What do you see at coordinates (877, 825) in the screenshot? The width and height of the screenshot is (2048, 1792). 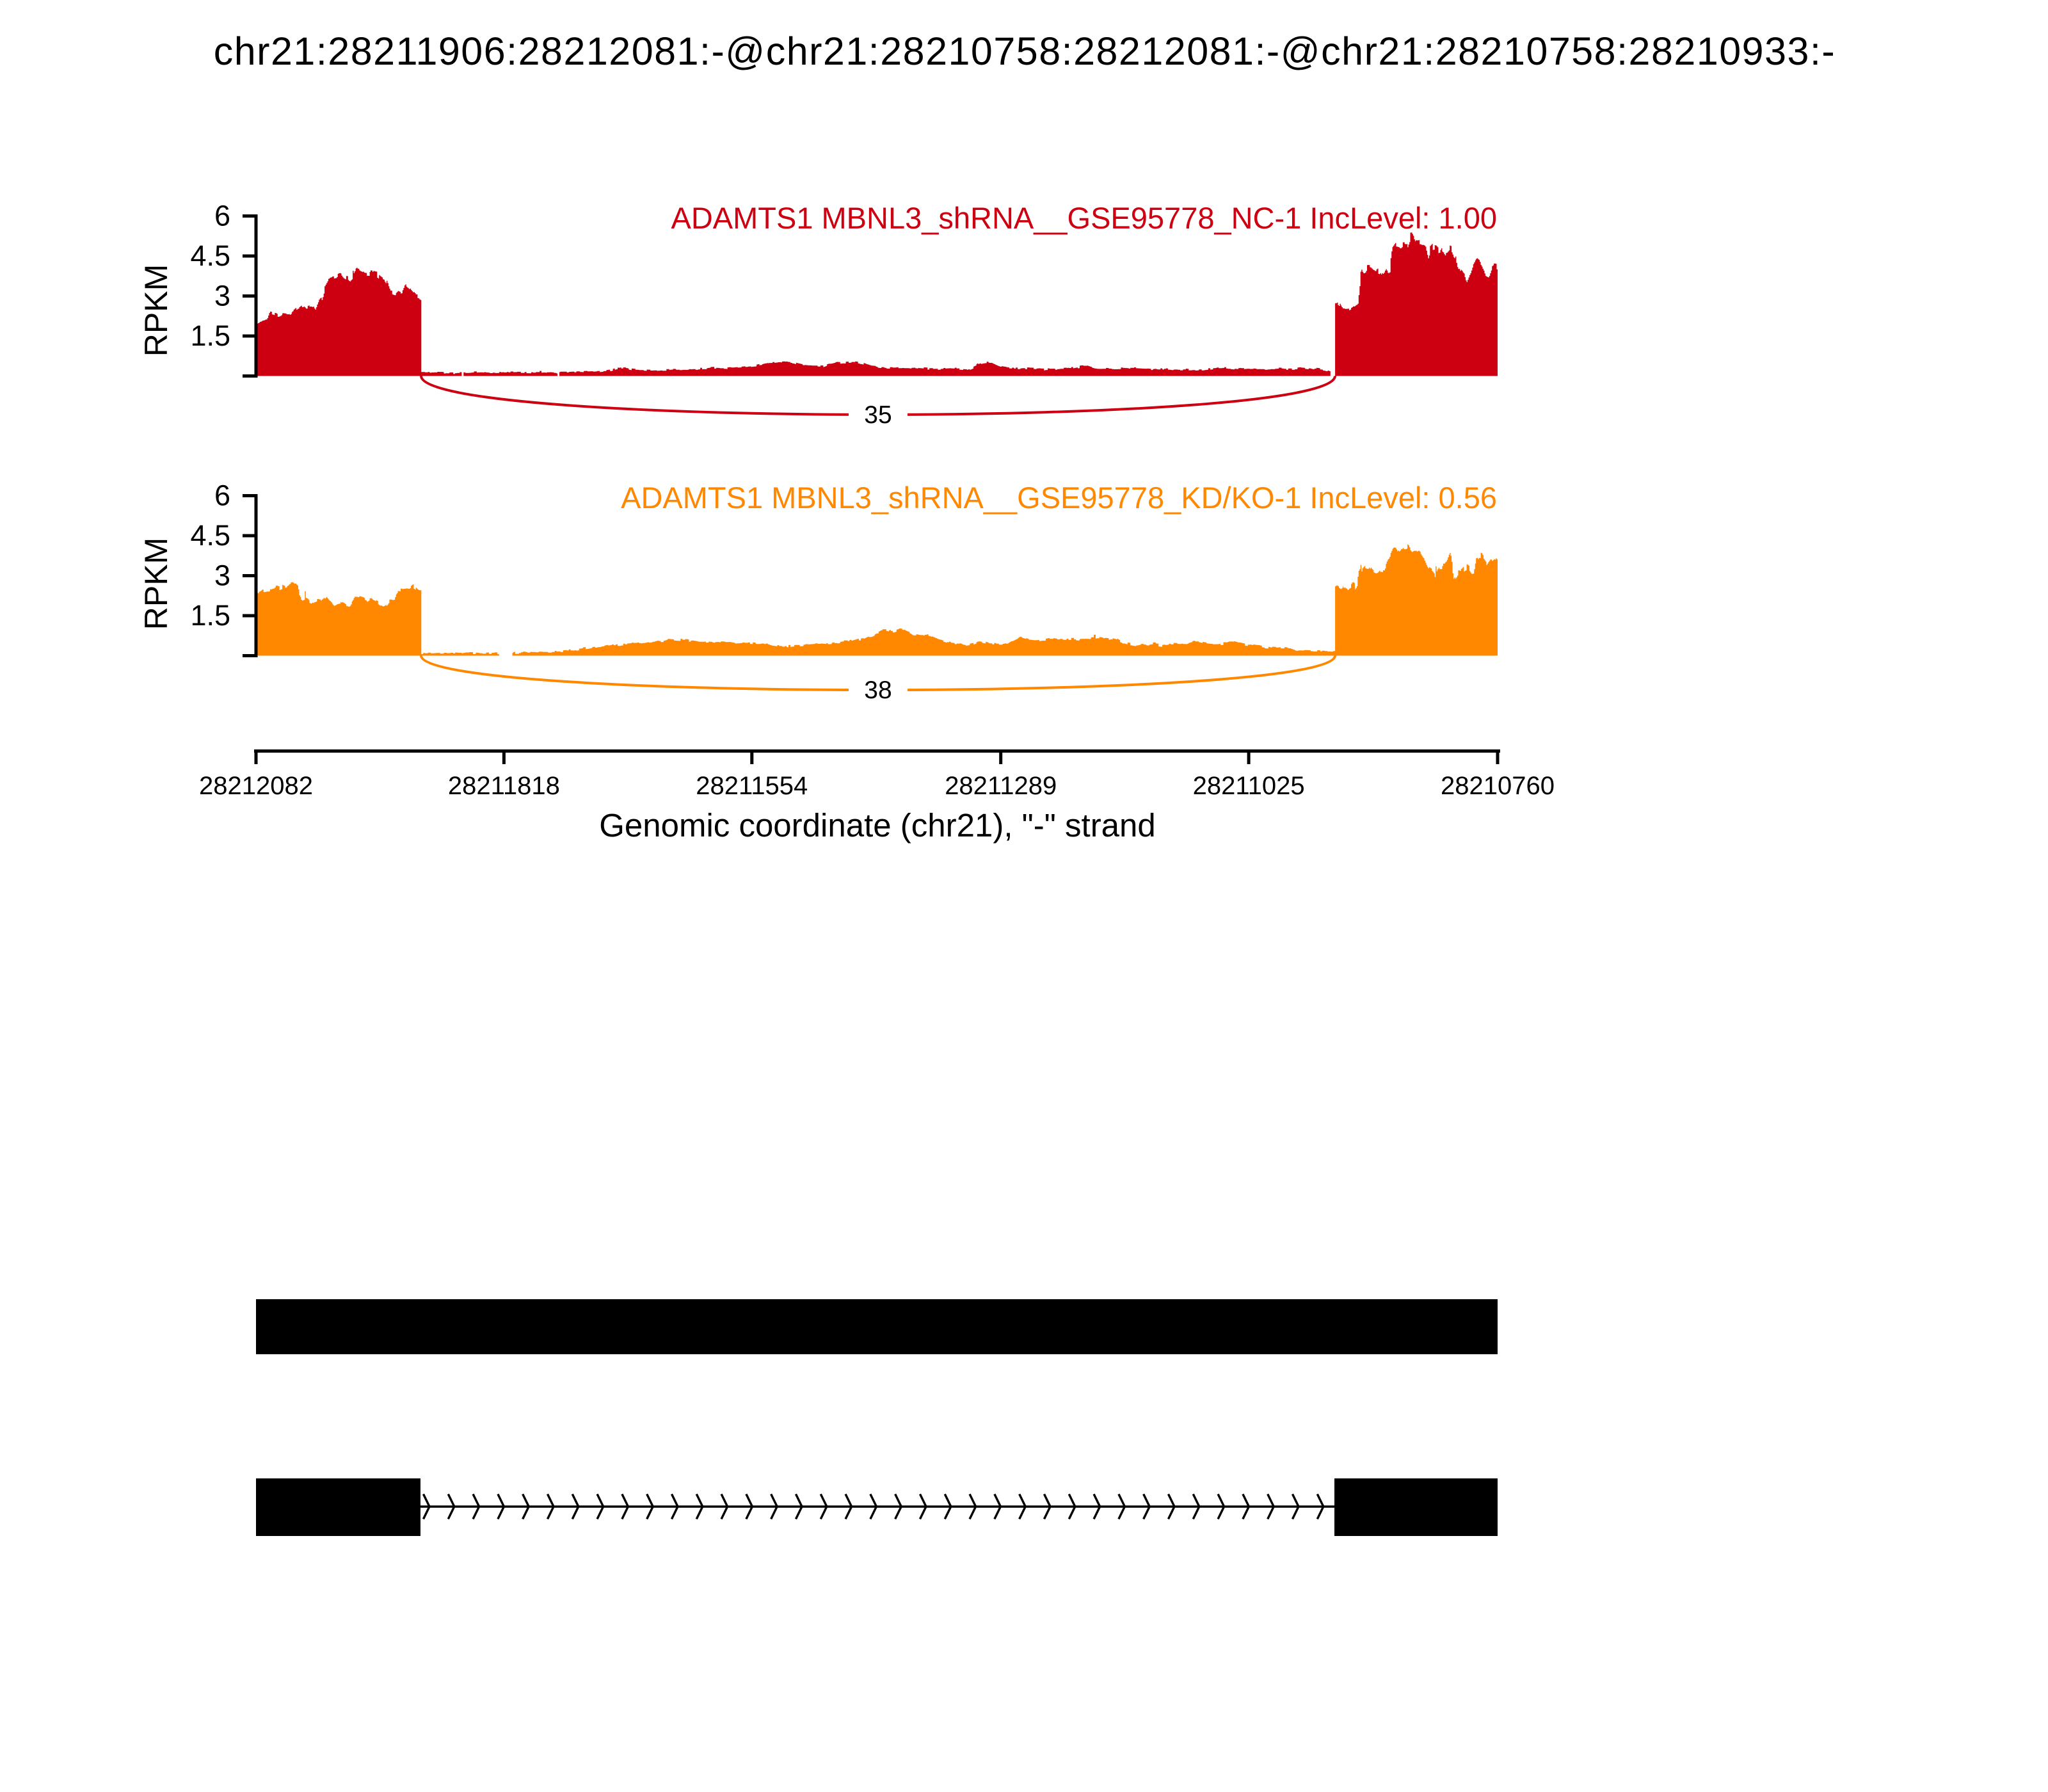 I see `svg-text:Genomic coordinate (chr21), "-: Genomic coordinate (chr21), "-" strand` at bounding box center [877, 825].